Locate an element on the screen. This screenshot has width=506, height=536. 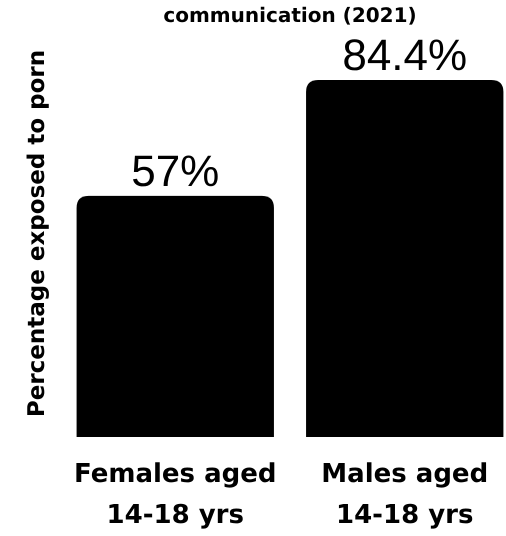
chart-title: communication (2021) is located at coordinates (290, 15).